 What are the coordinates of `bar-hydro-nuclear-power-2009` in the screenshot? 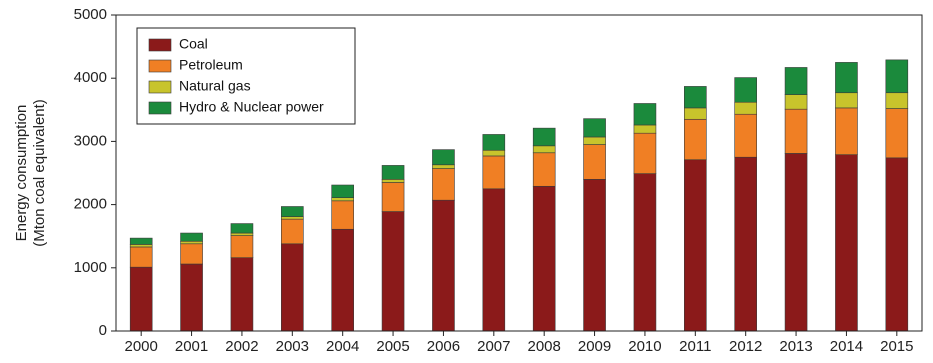 It's located at (594, 128).